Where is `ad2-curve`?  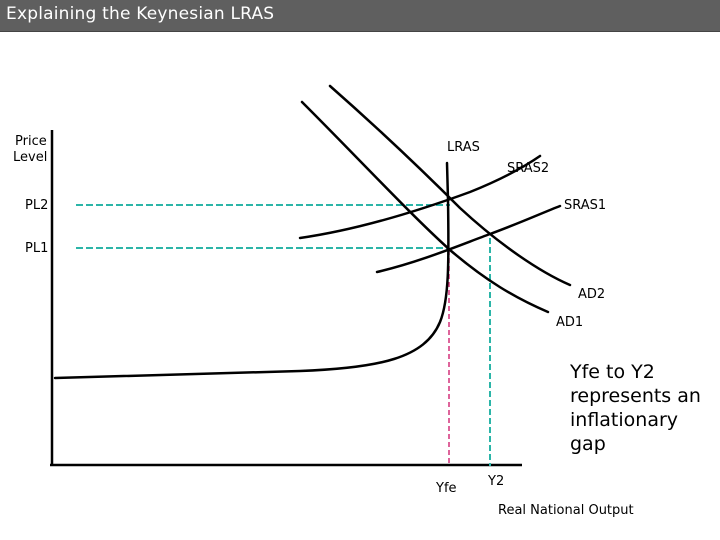 ad2-curve is located at coordinates (450, 185).